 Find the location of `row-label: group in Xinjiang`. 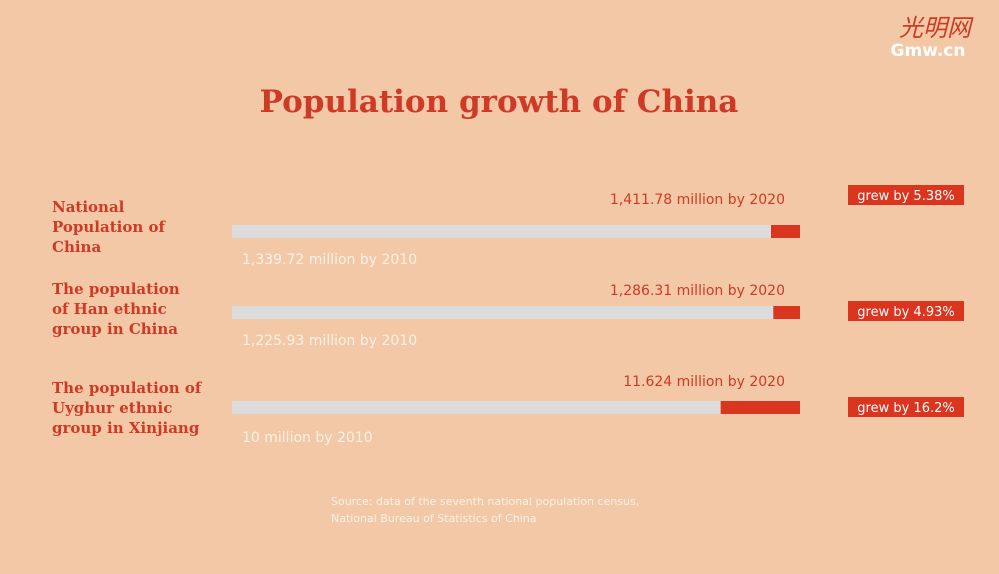

row-label: group in Xinjiang is located at coordinates (126, 428).